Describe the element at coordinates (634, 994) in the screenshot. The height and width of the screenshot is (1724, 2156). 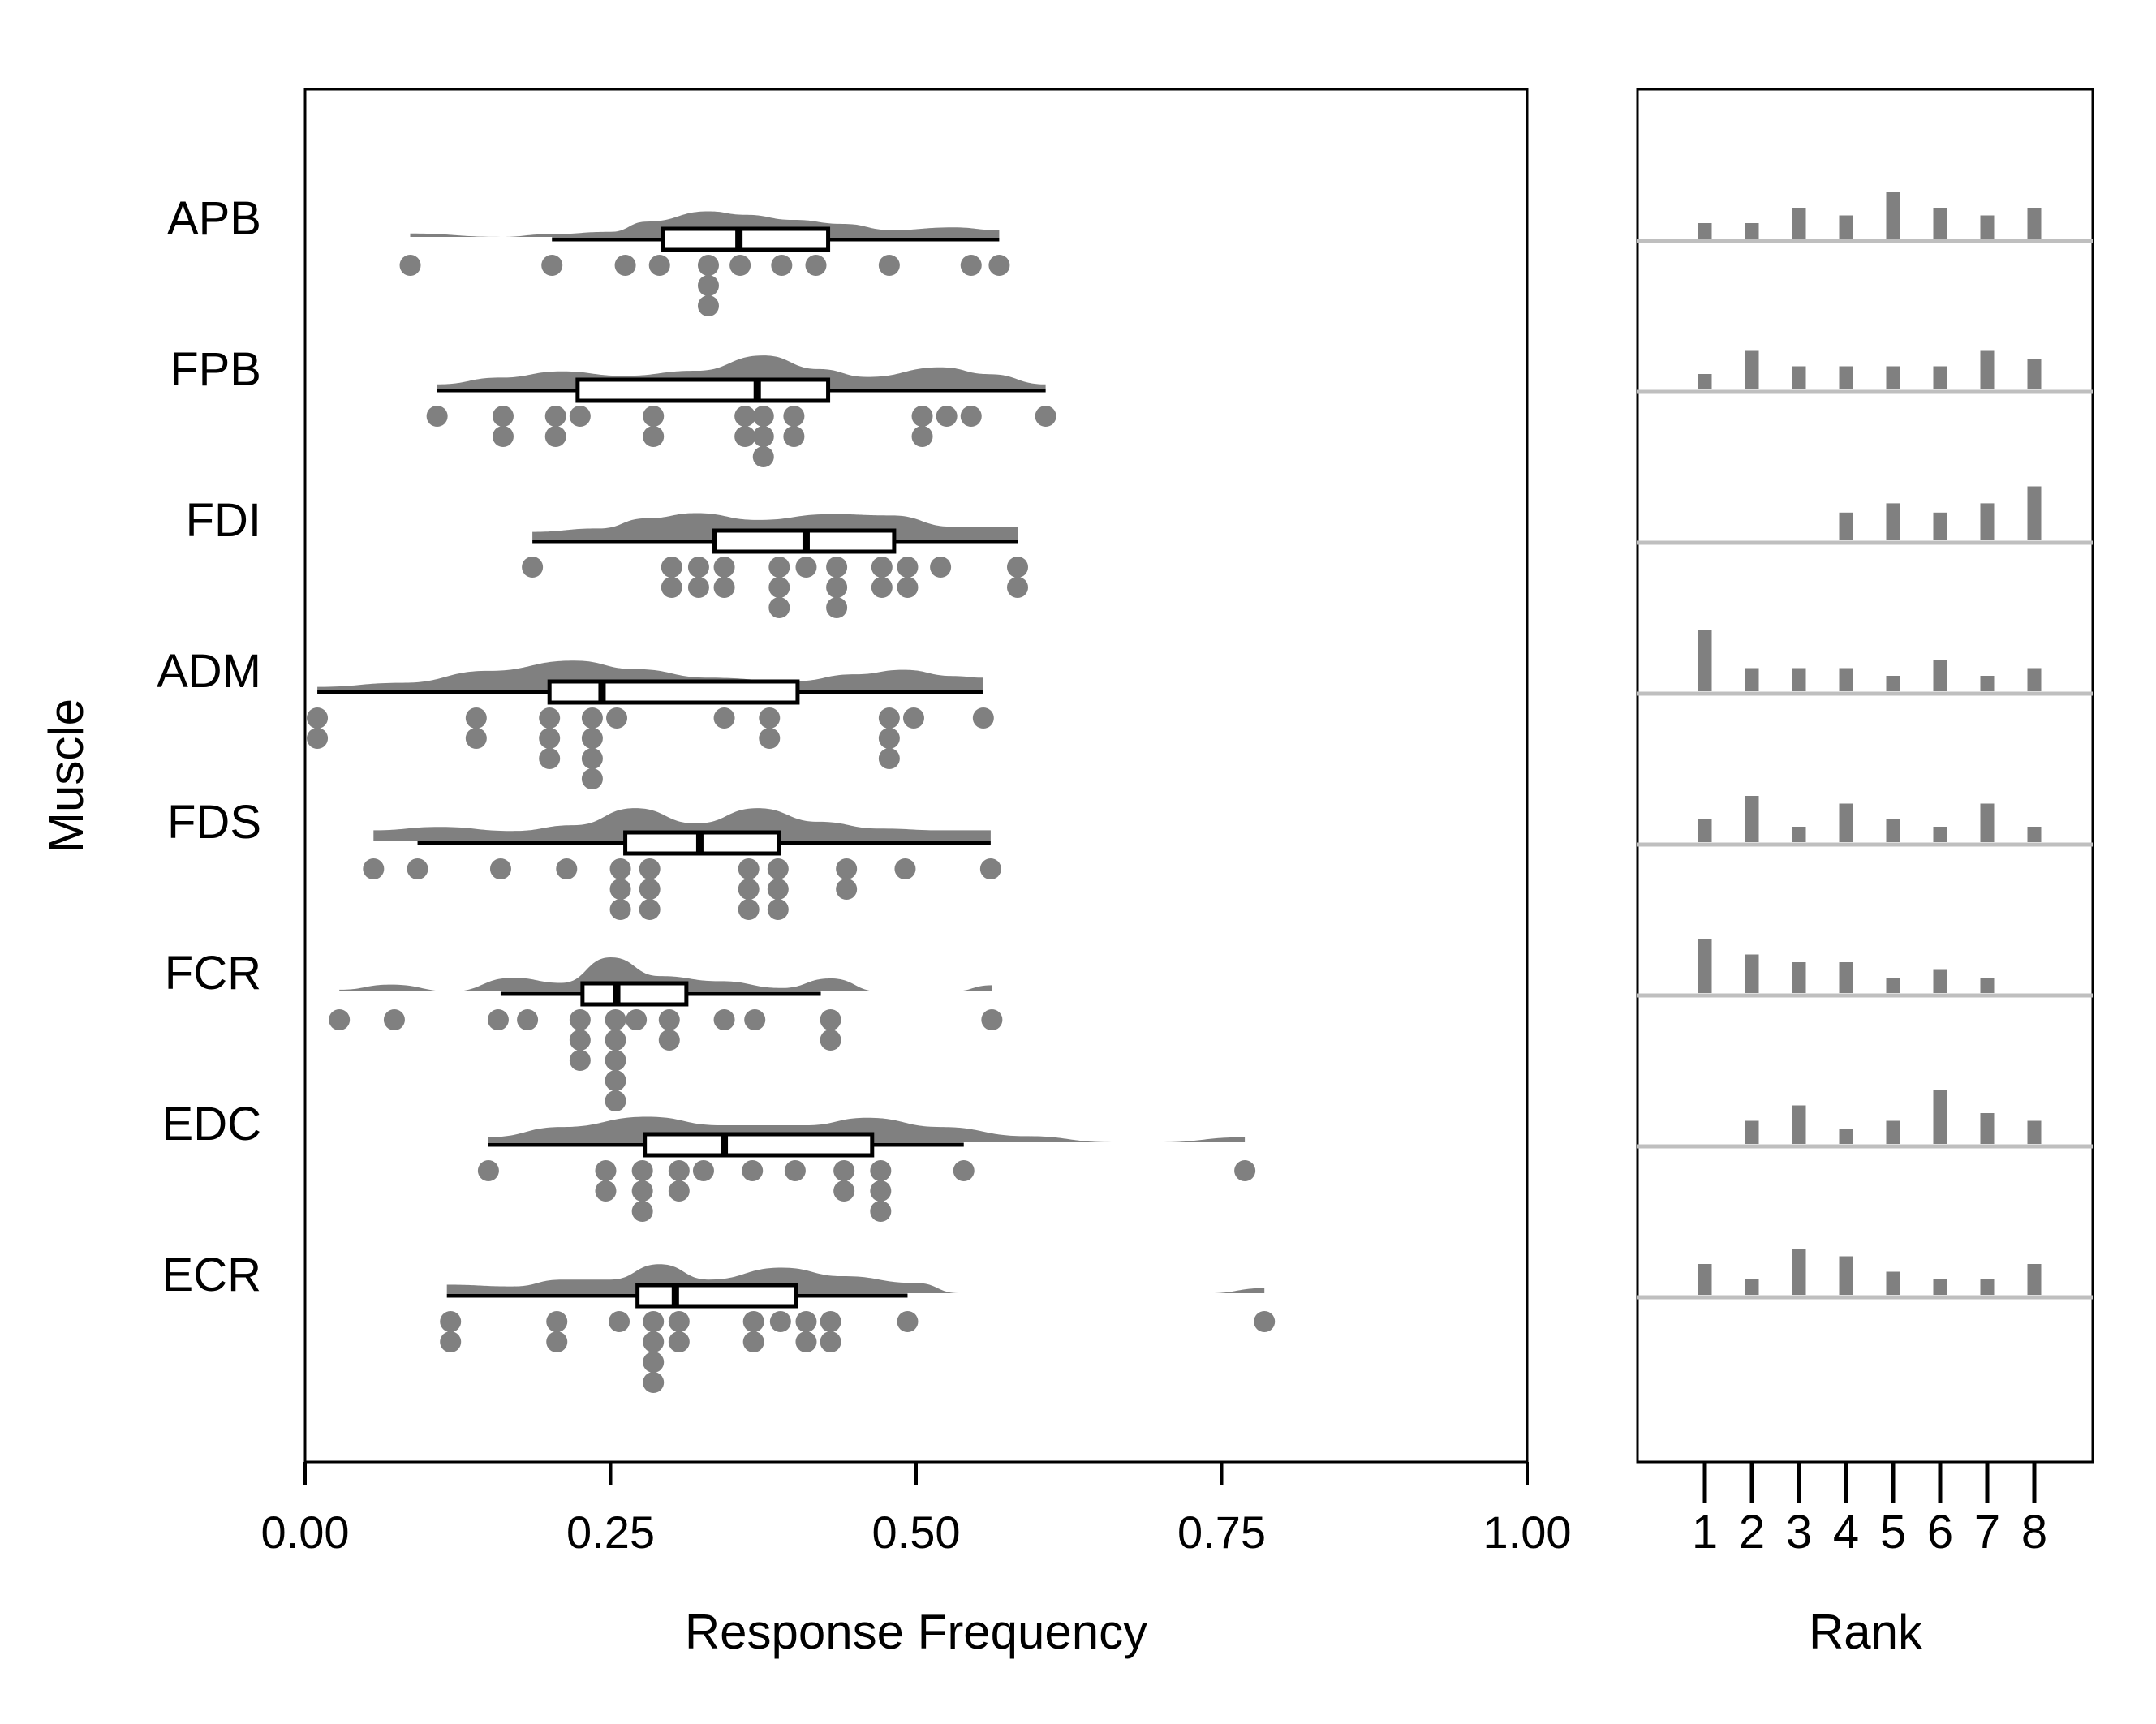
I see `box-fcr` at that location.